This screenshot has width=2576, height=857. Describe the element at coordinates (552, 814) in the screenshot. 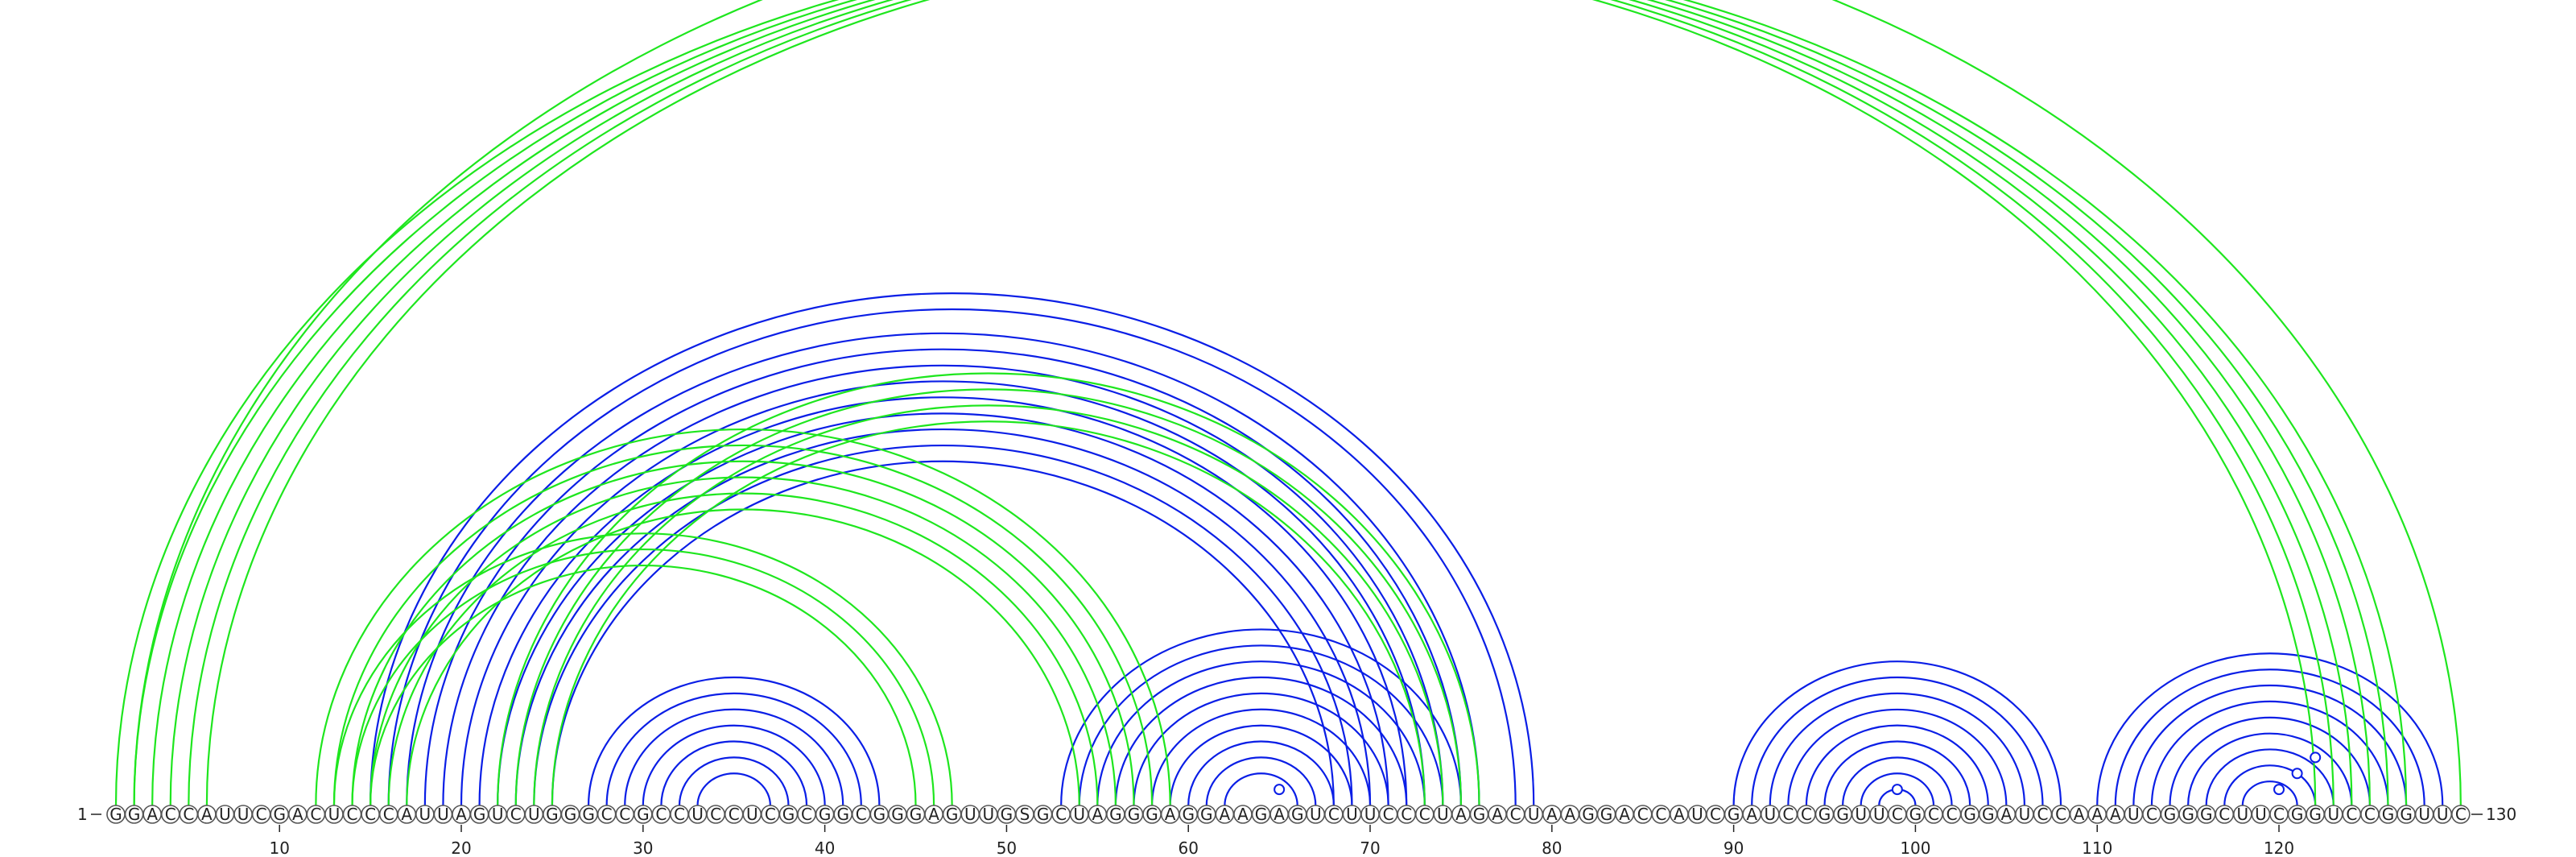

I see `nucleotide-25: G` at that location.